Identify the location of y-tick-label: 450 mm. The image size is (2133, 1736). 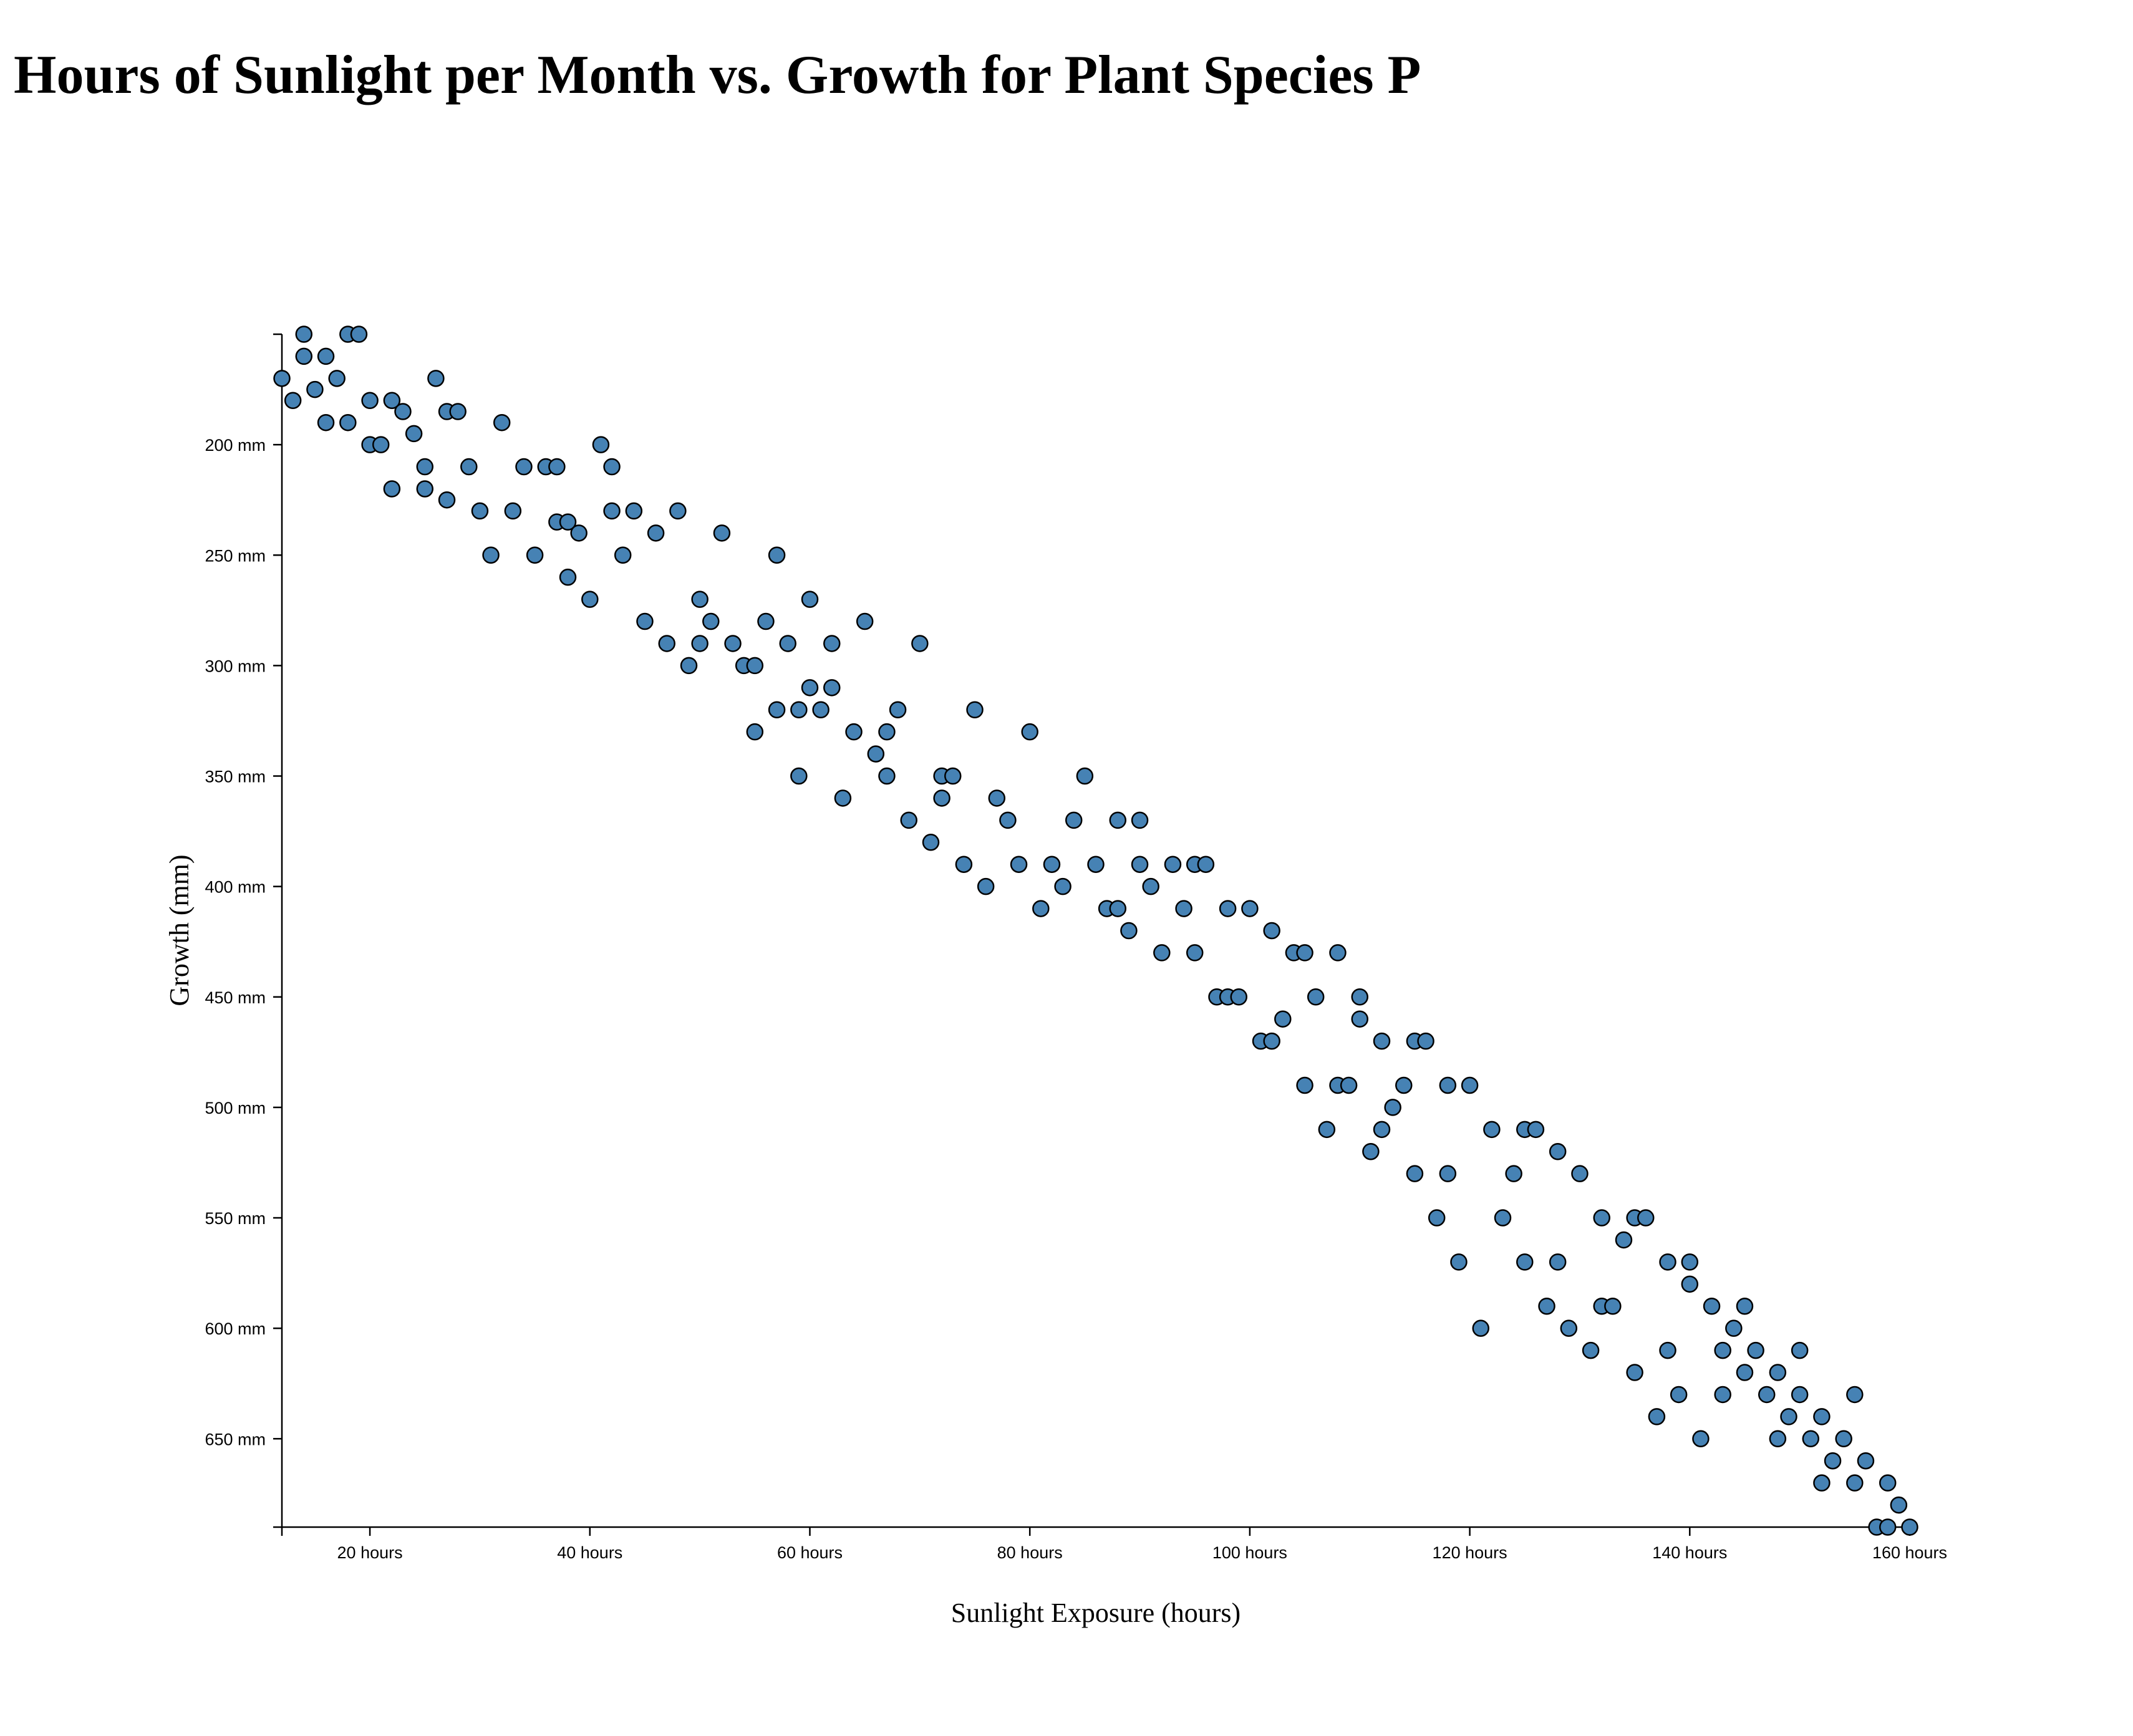
(236, 997).